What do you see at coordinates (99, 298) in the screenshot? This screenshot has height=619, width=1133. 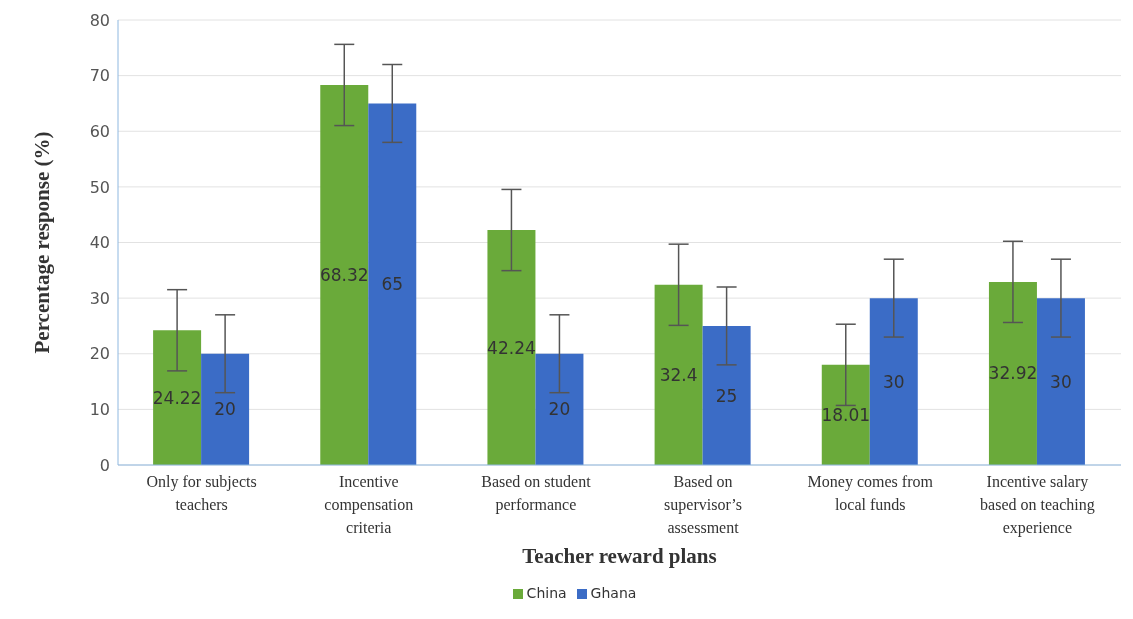 I see `y-tick-label: 30` at bounding box center [99, 298].